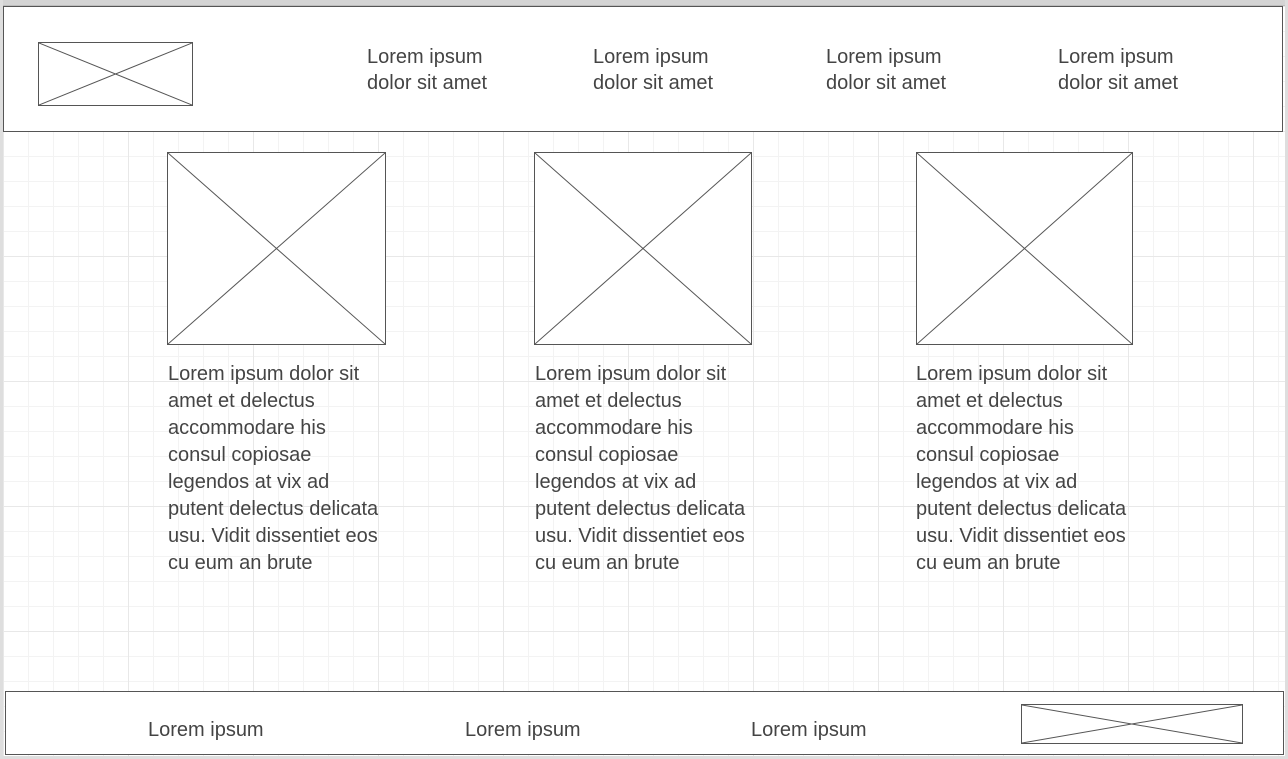 The width and height of the screenshot is (1288, 759). Describe the element at coordinates (427, 70) in the screenshot. I see `nav-item-1: Lorem ipsum dolor sit amet` at that location.